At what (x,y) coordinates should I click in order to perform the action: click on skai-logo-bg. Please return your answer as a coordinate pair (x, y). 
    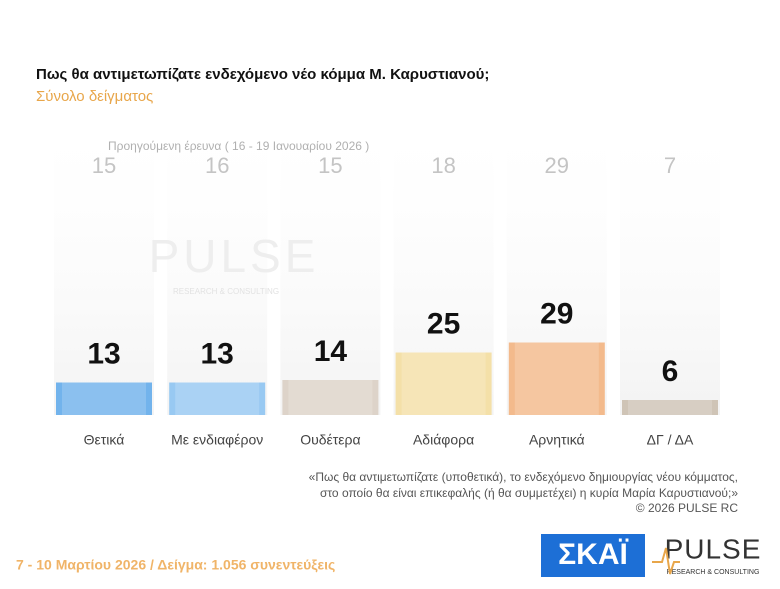
    Looking at the image, I should click on (593, 555).